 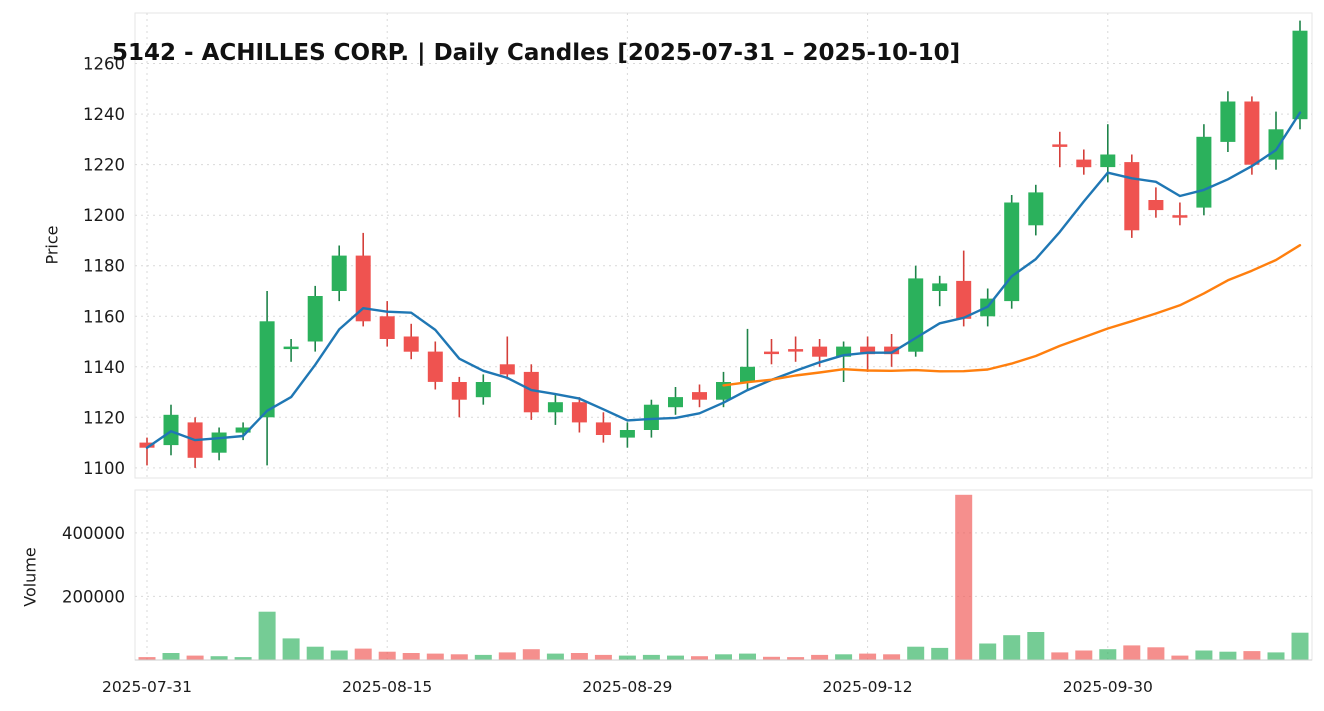 I want to click on x-tick-label: 2025-07-31, so click(x=147, y=687).